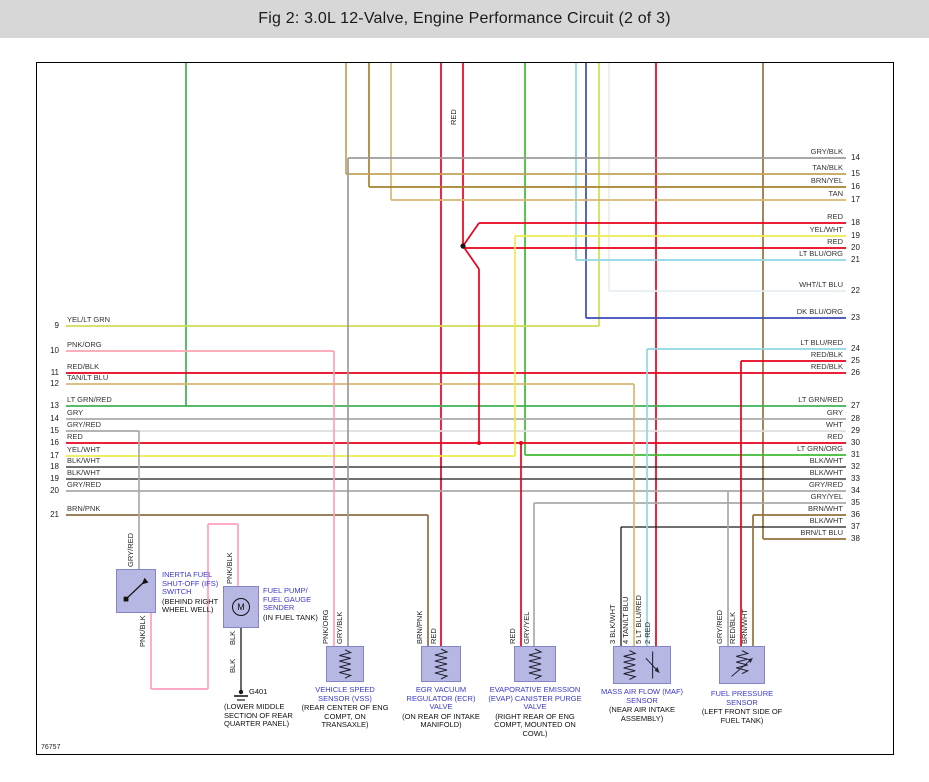  I want to click on right-pin-label-21: LT BLU/ORG, so click(821, 253).